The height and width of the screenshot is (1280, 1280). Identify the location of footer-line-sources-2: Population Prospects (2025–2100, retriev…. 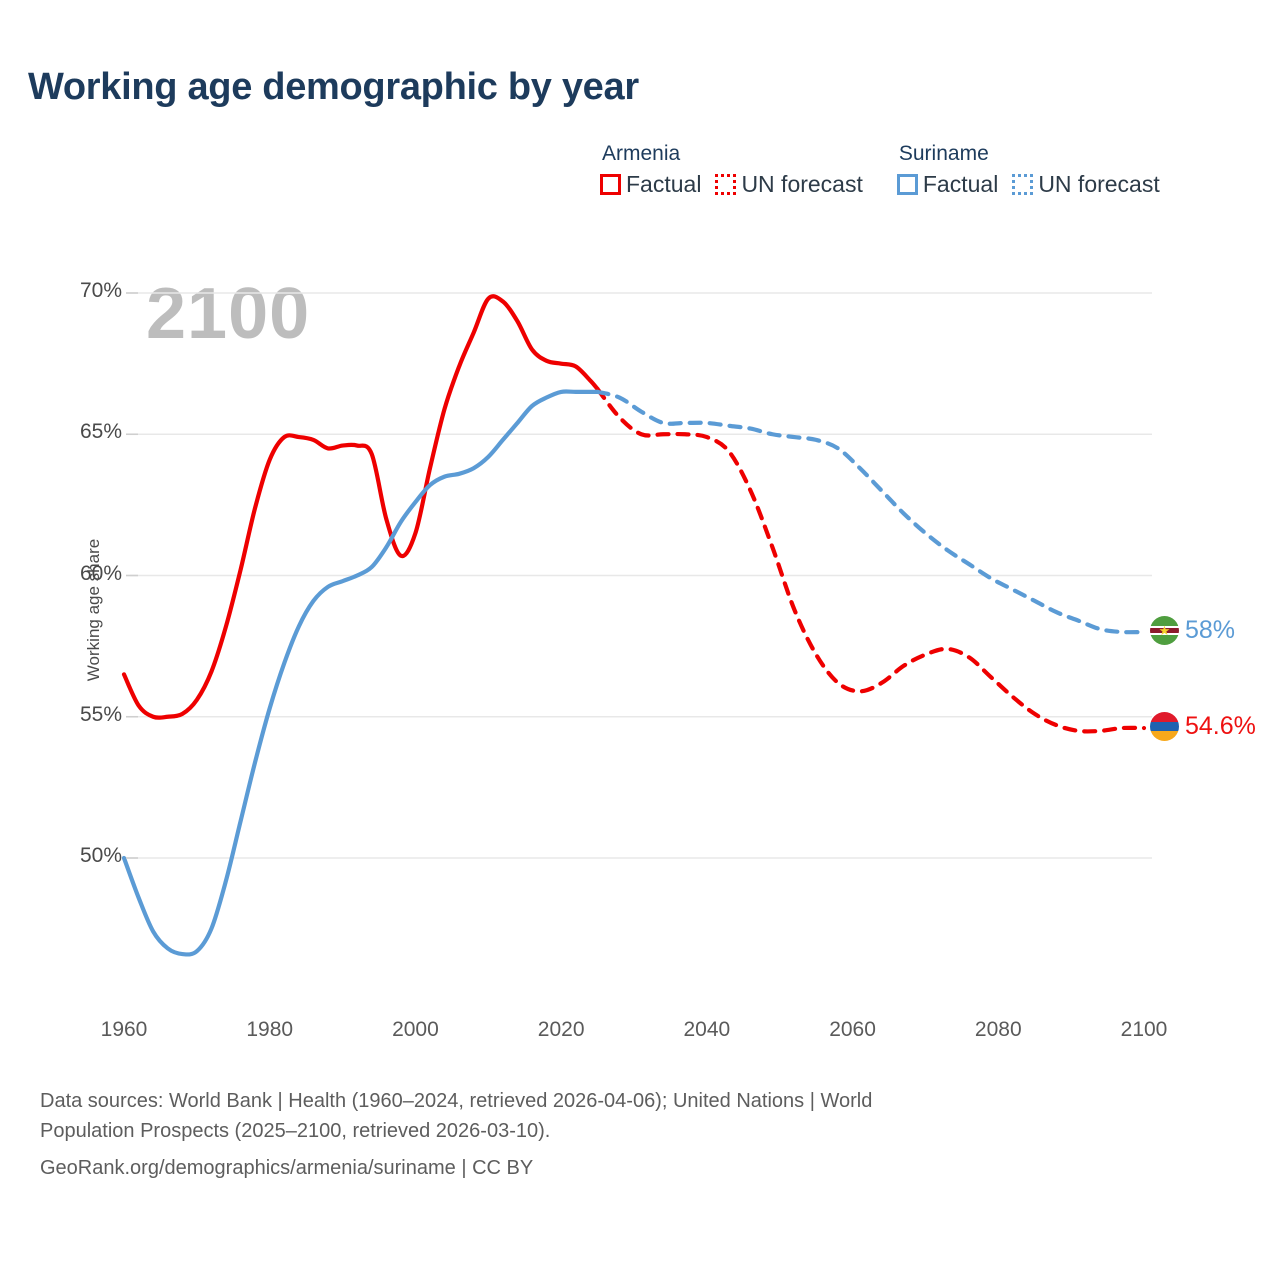
(295, 1131).